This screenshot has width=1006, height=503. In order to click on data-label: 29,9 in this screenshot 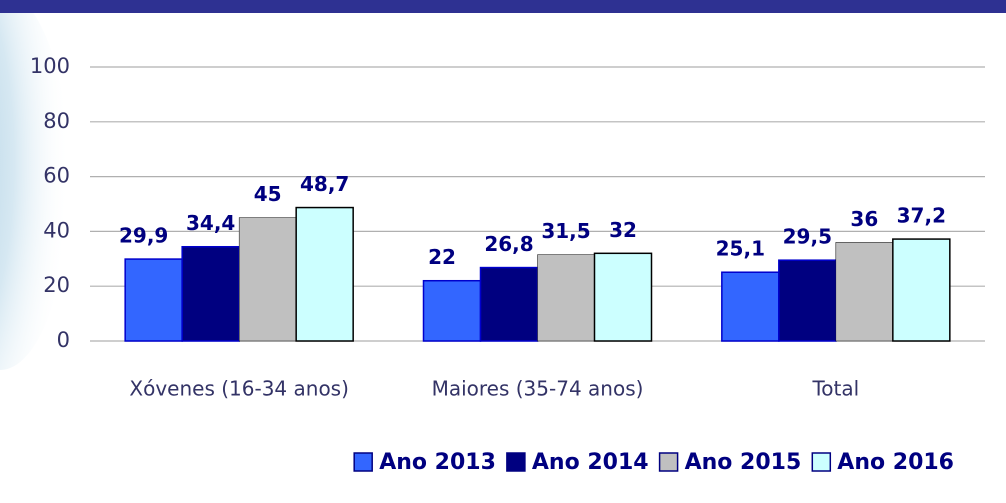, I will do `click(143, 236)`.